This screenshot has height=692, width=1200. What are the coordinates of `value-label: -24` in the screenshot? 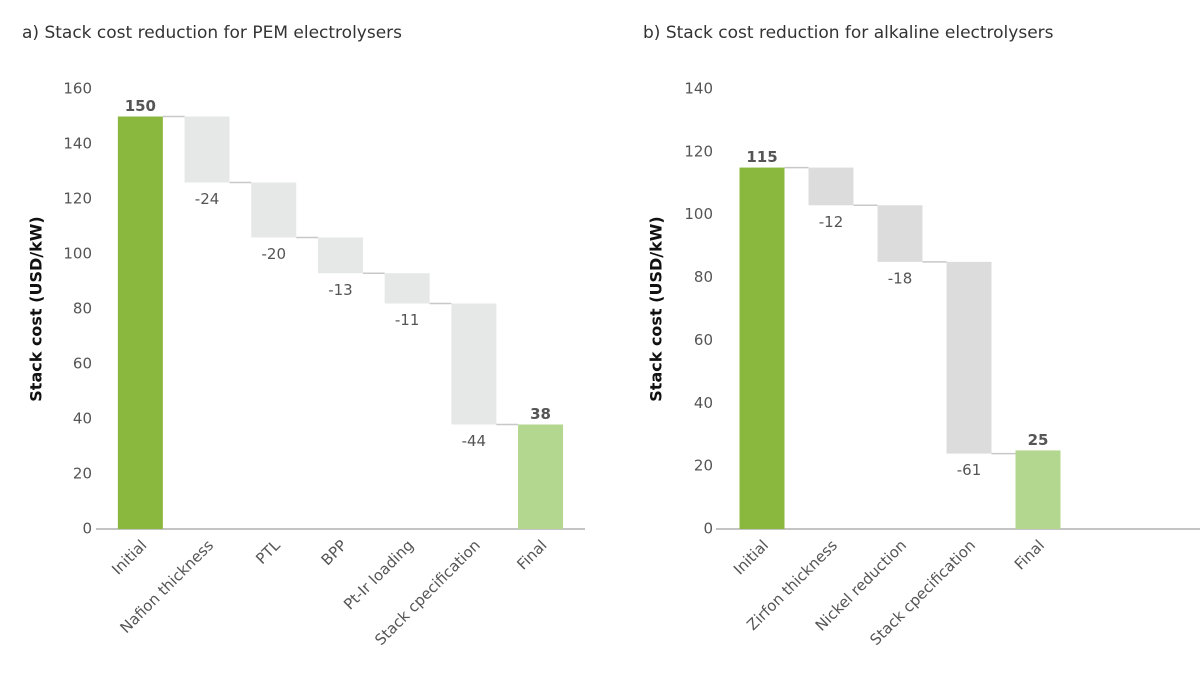 It's located at (207, 199).